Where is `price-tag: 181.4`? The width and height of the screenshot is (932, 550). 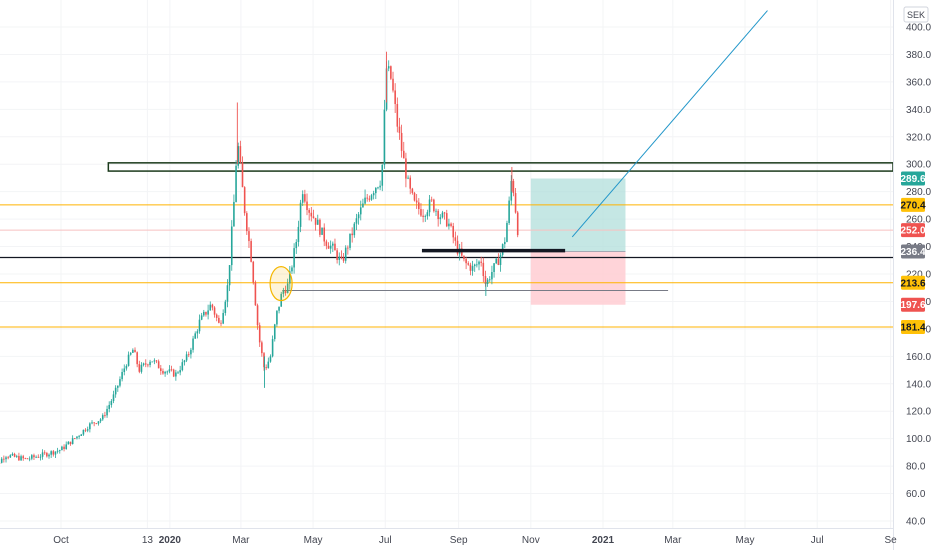
price-tag: 181.4 is located at coordinates (913, 326).